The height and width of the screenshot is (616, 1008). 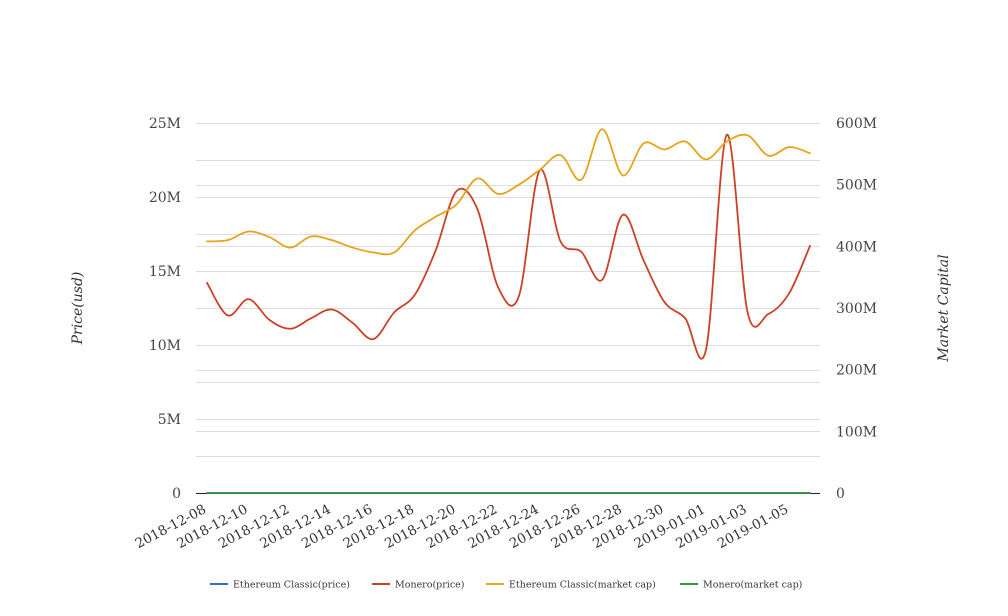 What do you see at coordinates (429, 585) in the screenshot?
I see `legend-label: Monero(price)` at bounding box center [429, 585].